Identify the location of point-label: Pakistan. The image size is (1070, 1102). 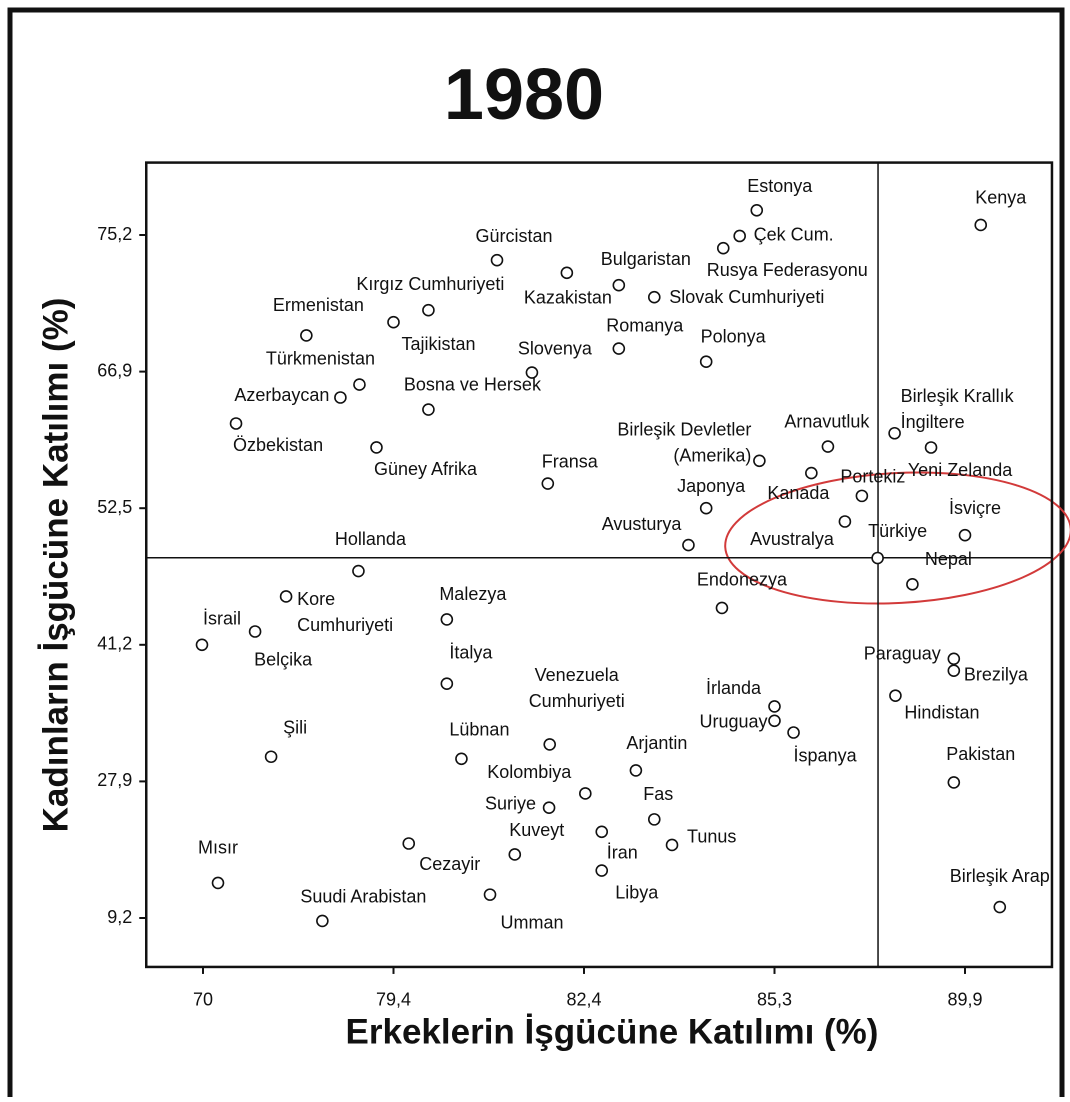
(980, 754).